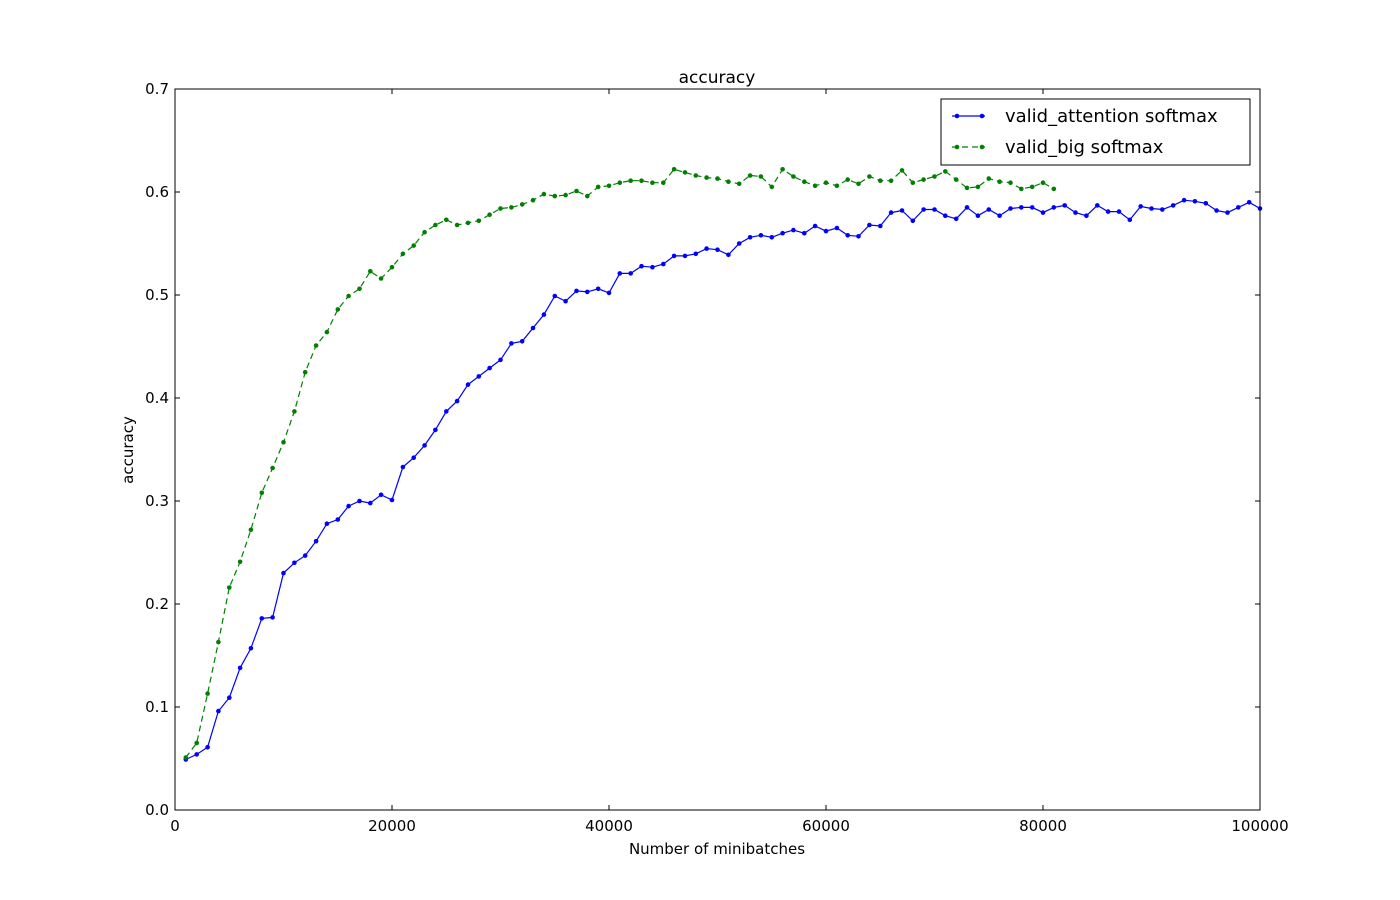 This screenshot has height=900, width=1400. Describe the element at coordinates (609, 826) in the screenshot. I see `x-tick-label: 40000` at that location.